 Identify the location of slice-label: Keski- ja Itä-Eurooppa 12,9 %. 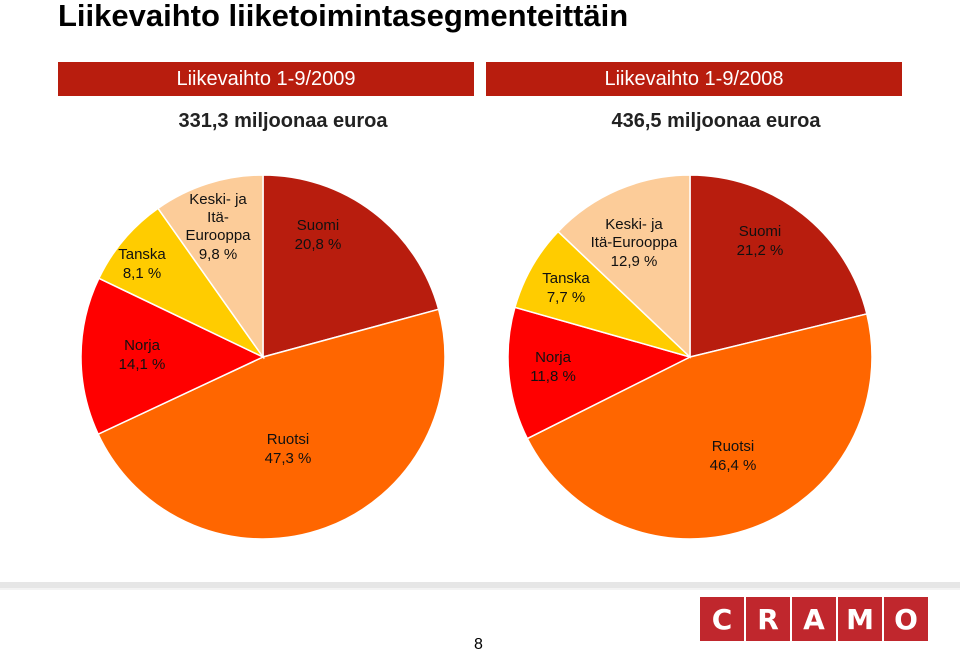
(634, 243).